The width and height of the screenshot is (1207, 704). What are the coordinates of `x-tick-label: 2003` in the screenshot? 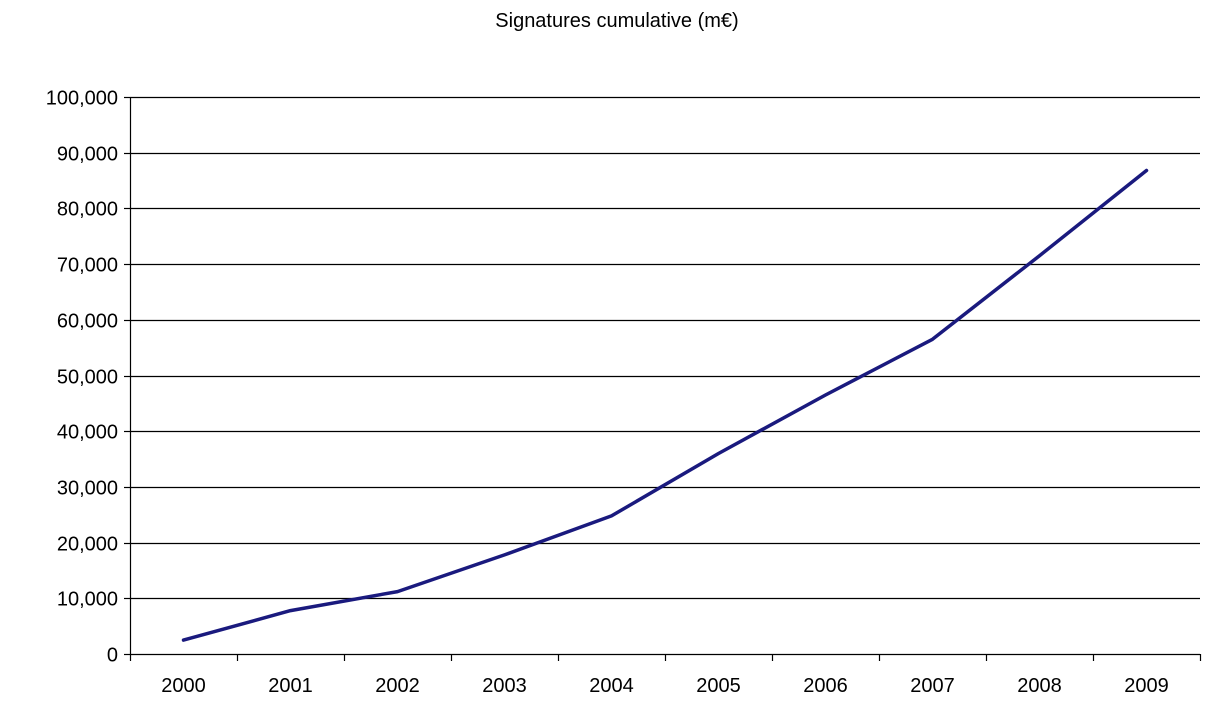 It's located at (504, 686).